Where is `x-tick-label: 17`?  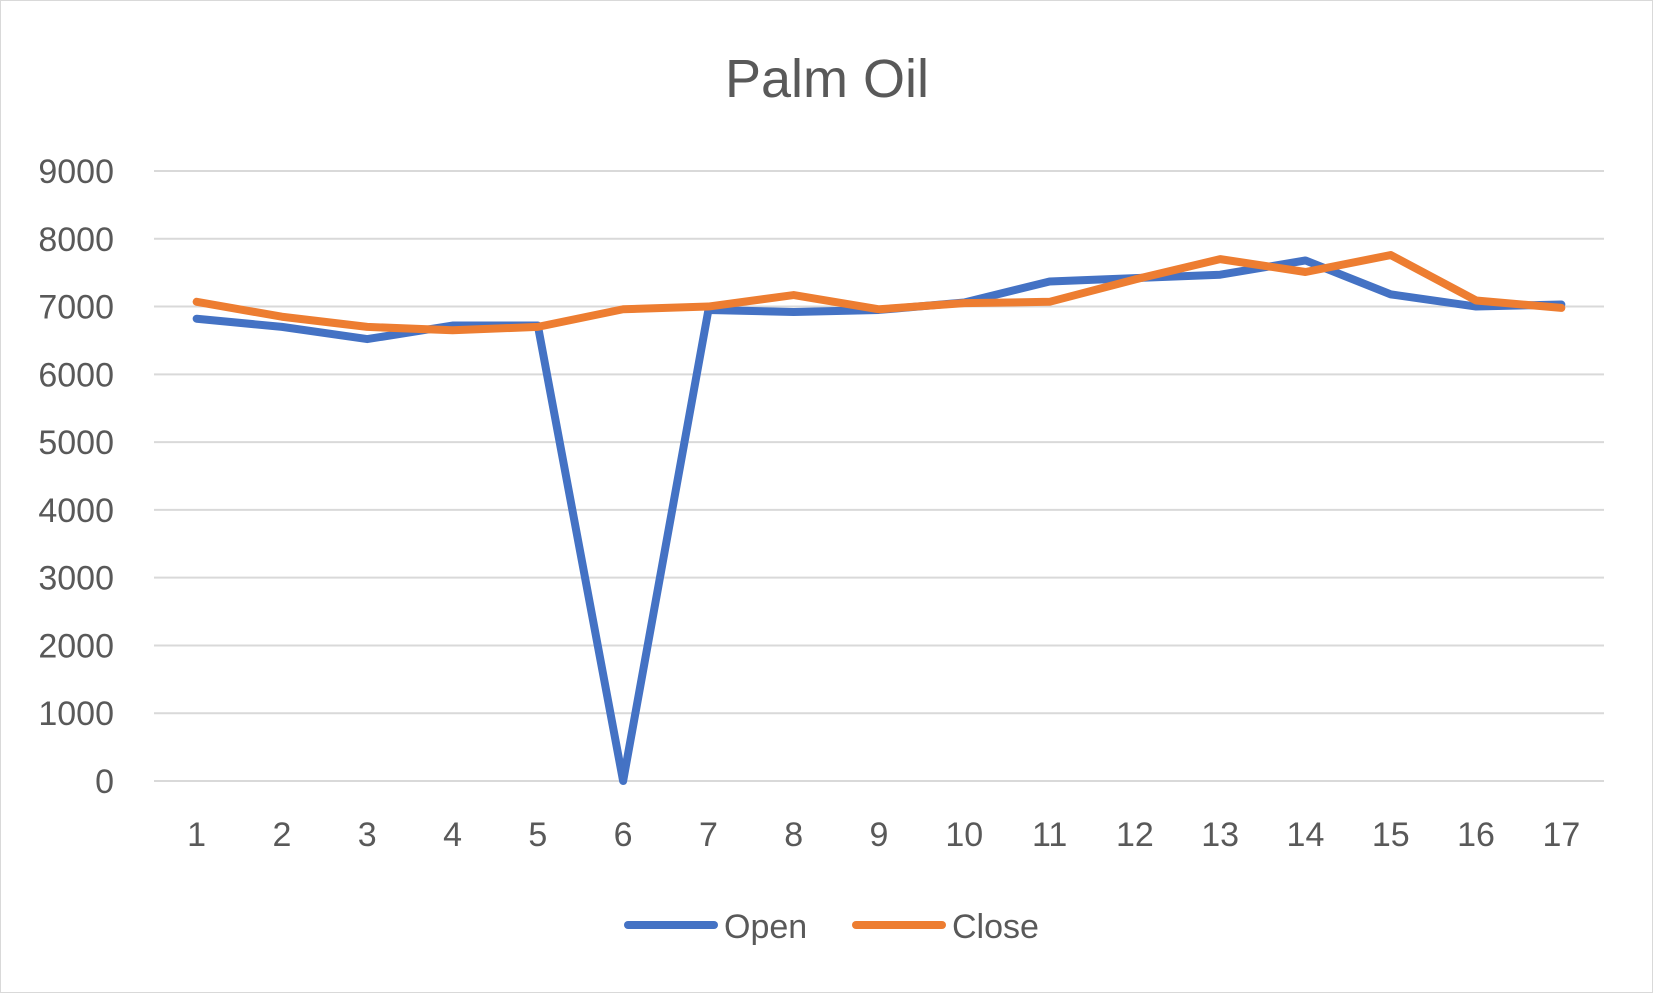 x-tick-label: 17 is located at coordinates (1561, 835).